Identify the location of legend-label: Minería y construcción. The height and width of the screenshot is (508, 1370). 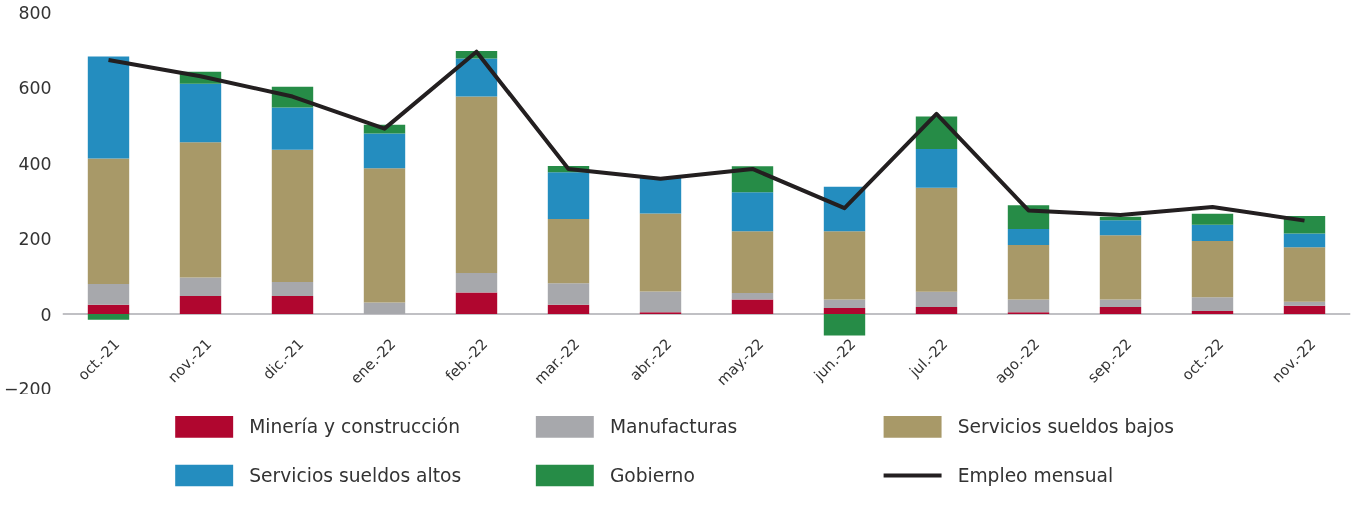
(354, 427).